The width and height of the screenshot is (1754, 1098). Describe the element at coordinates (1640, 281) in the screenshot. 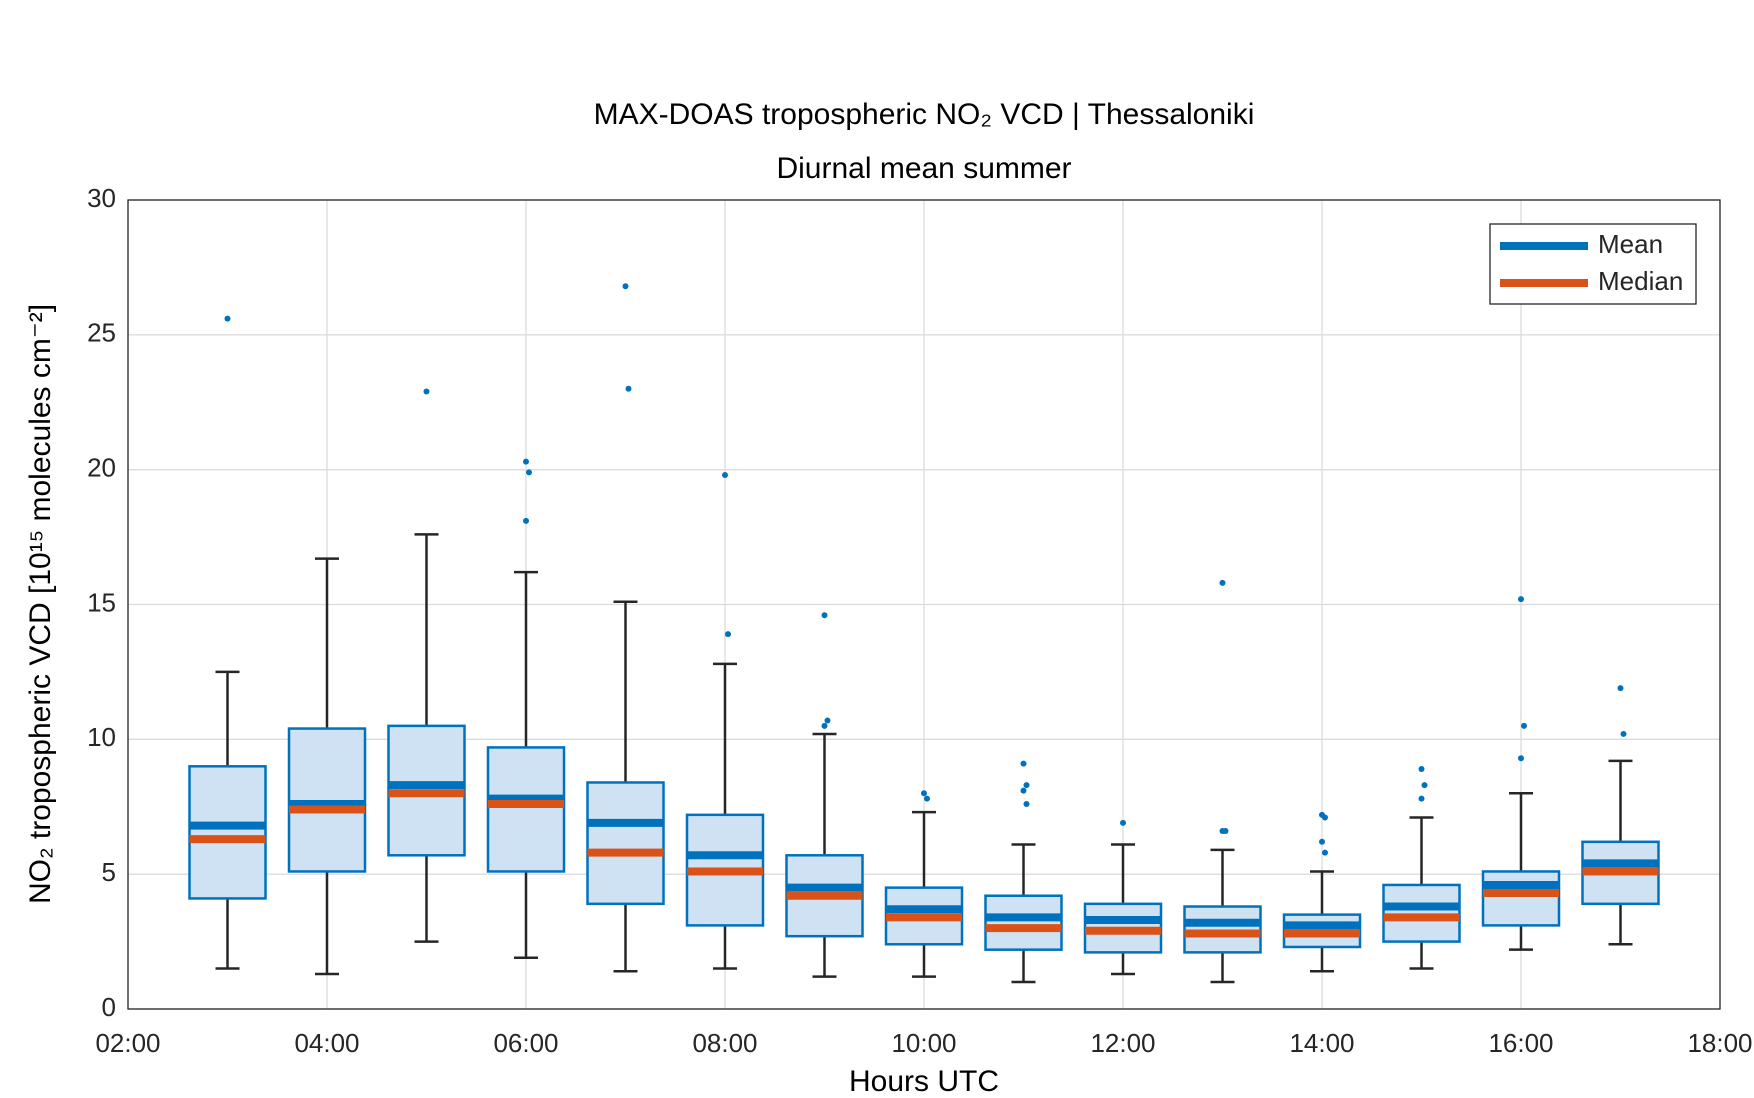

I see `legend-label: Median` at that location.